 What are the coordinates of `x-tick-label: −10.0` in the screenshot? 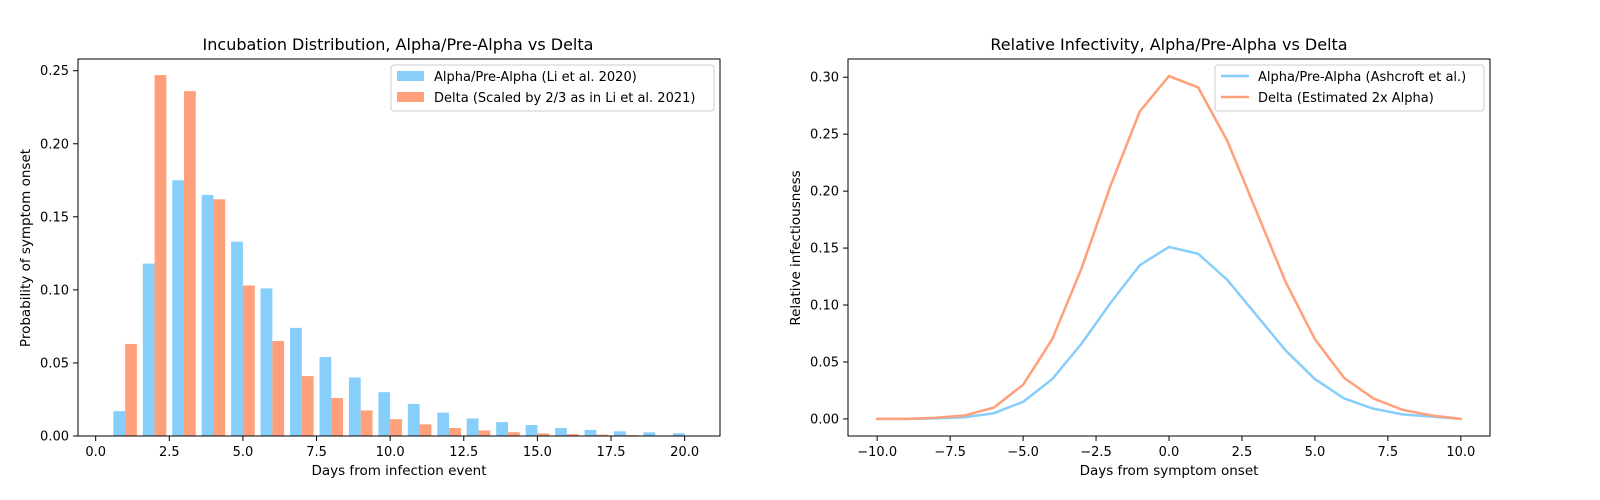 It's located at (877, 452).